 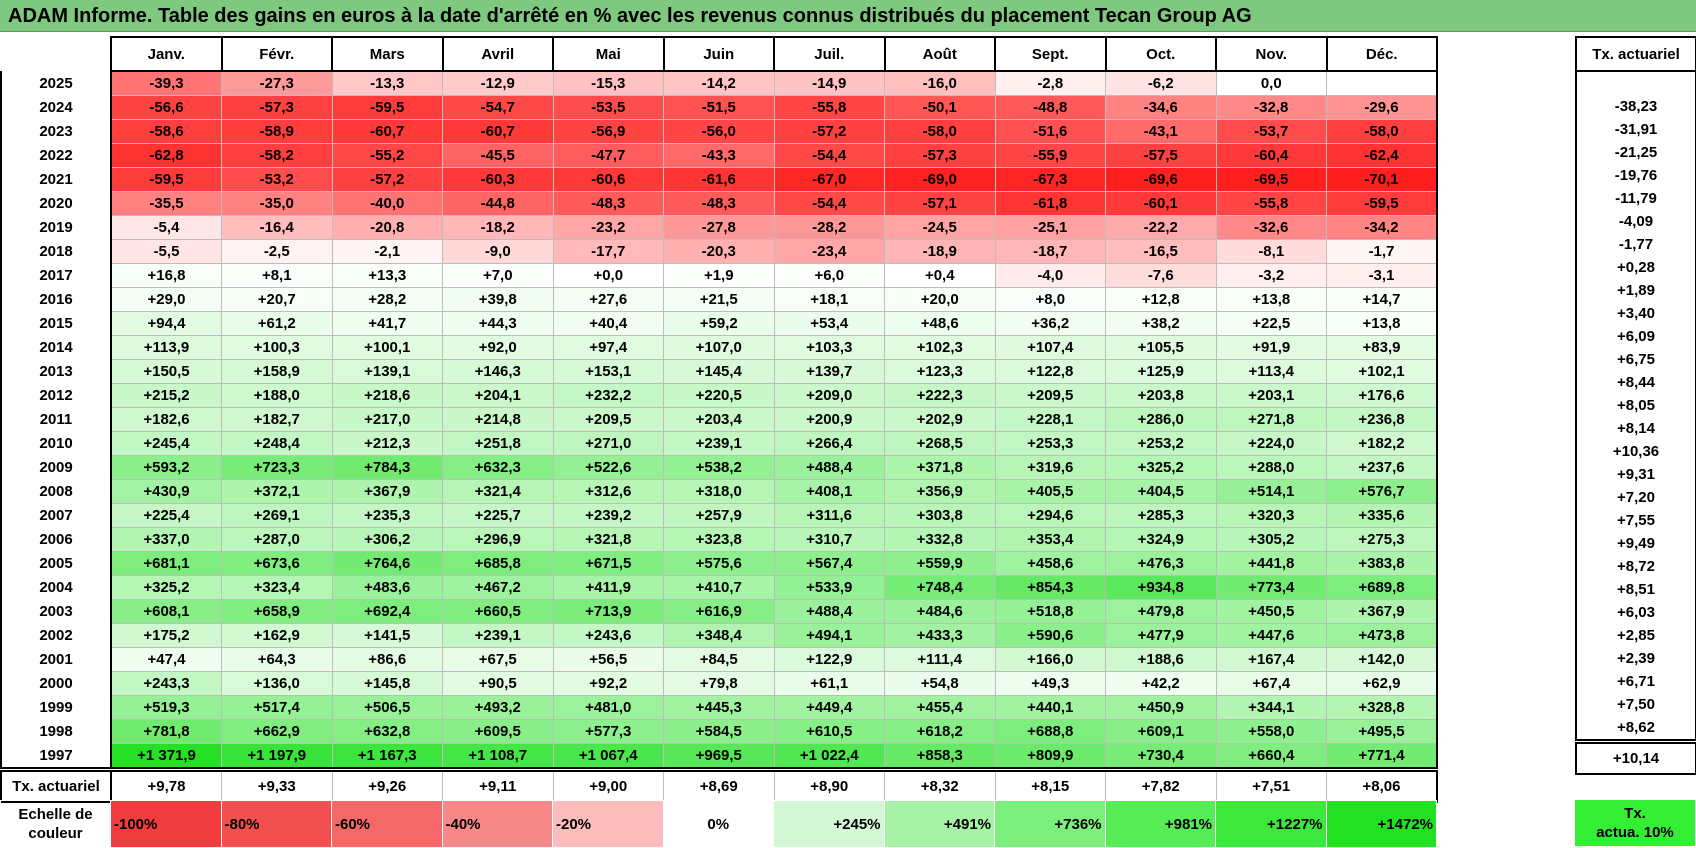 I want to click on gain-cell: +214,8, so click(x=498, y=419).